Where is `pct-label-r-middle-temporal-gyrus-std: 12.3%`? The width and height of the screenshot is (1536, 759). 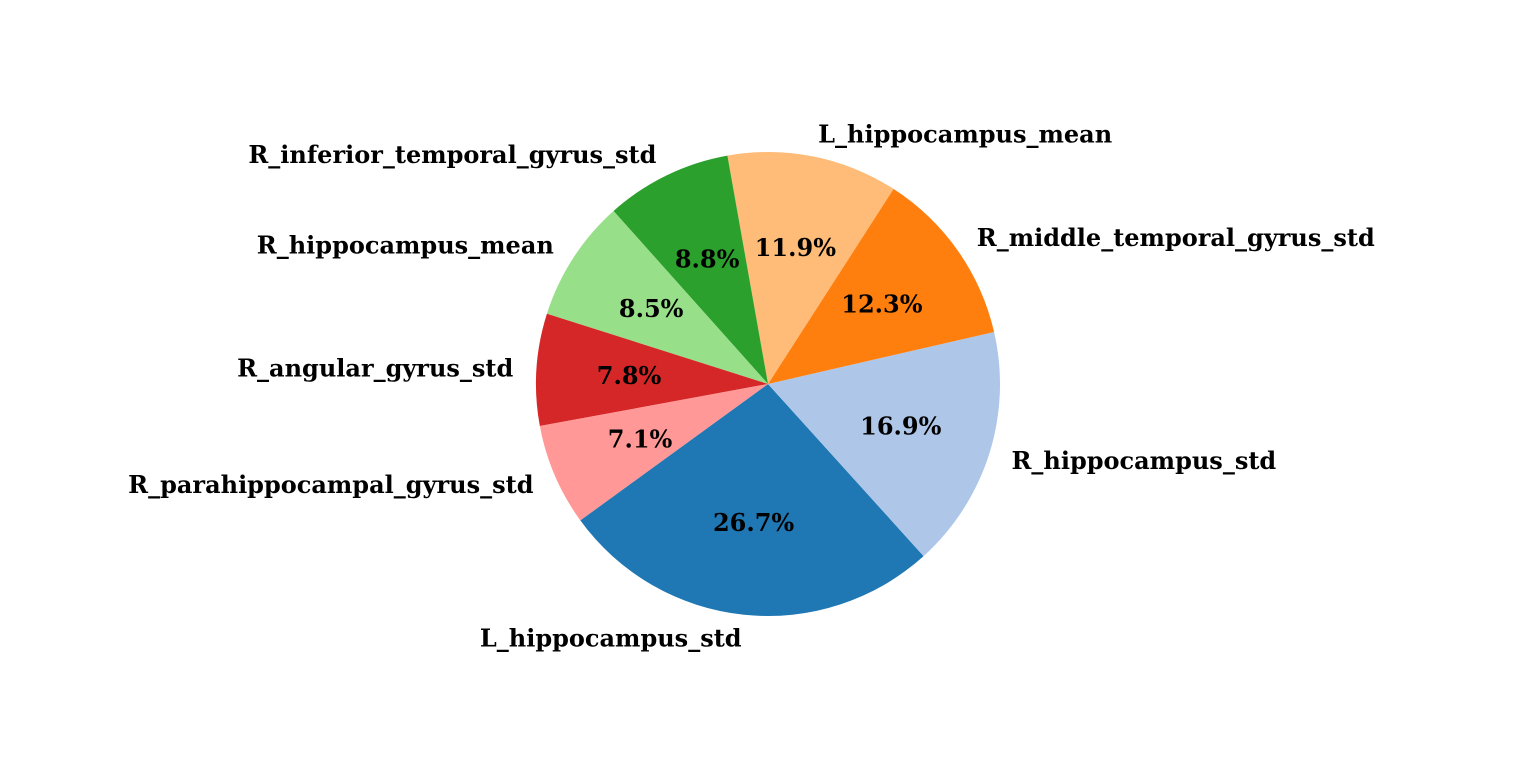 pct-label-r-middle-temporal-gyrus-std: 12.3% is located at coordinates (881, 303).